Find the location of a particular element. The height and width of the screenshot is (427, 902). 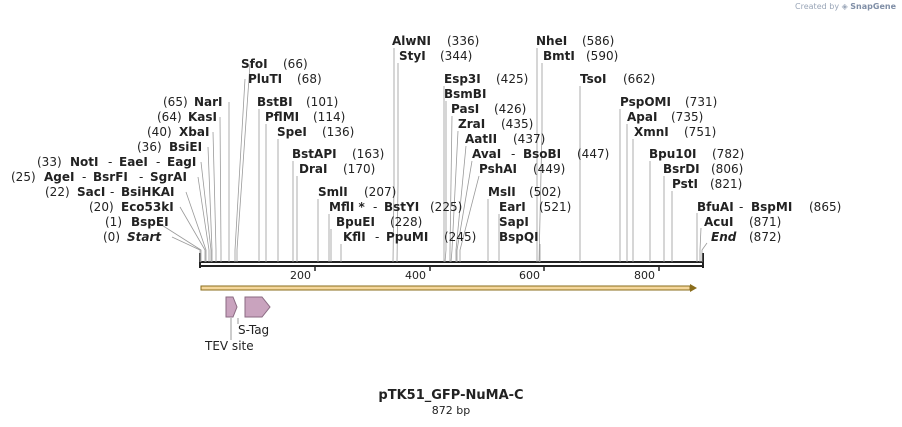

site-pos: (782) is located at coordinates (728, 154).